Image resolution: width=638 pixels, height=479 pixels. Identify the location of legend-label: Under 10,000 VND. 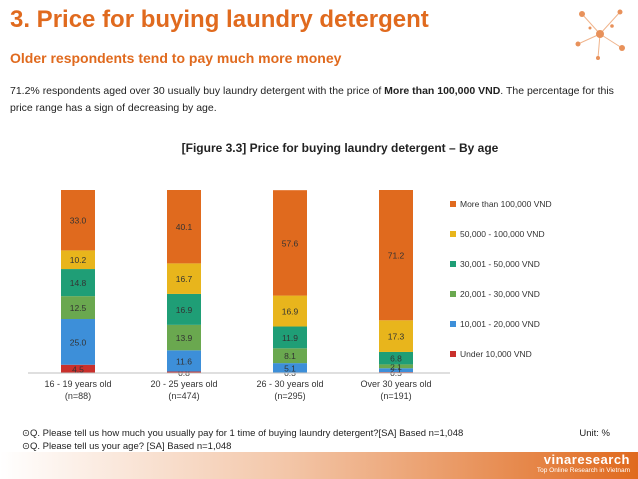
(496, 354).